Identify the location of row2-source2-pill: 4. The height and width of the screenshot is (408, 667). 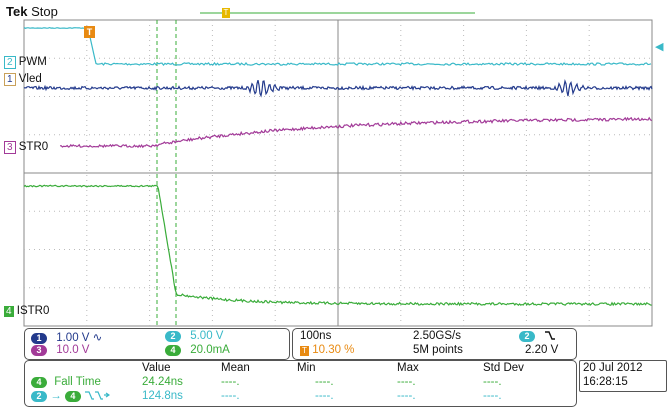
(72, 396).